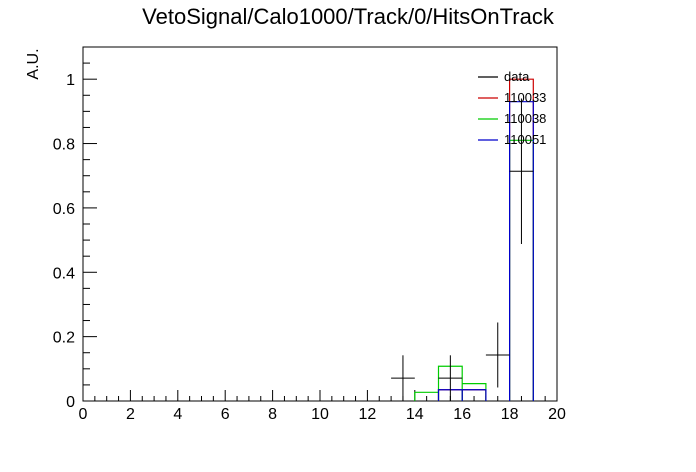 The width and height of the screenshot is (696, 472). What do you see at coordinates (525, 97) in the screenshot?
I see `legend-label: 110033` at bounding box center [525, 97].